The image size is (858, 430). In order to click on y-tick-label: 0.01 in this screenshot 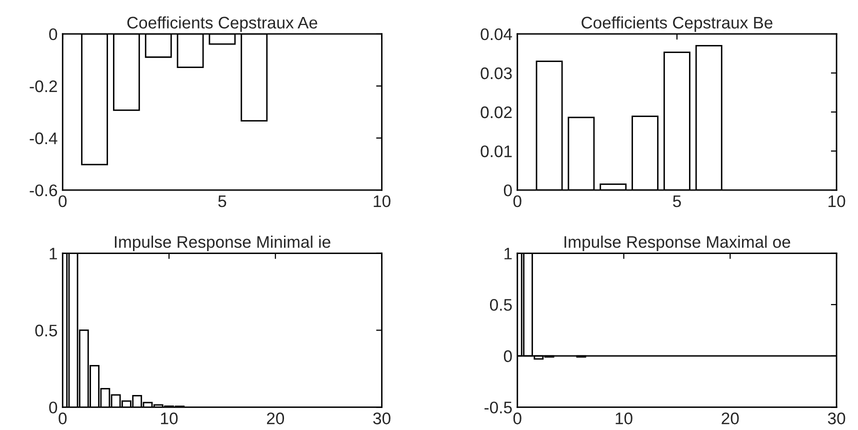, I will do `click(496, 151)`.